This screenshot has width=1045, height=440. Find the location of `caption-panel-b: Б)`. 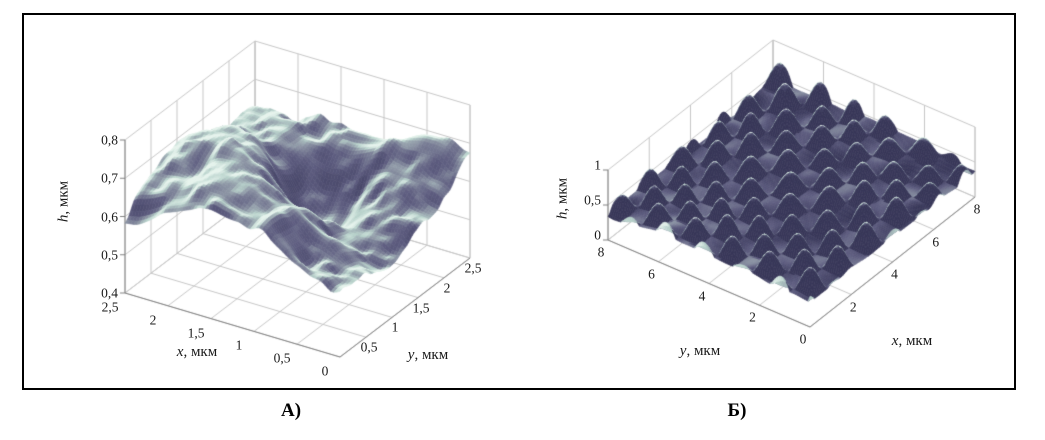

caption-panel-b: Б) is located at coordinates (737, 410).